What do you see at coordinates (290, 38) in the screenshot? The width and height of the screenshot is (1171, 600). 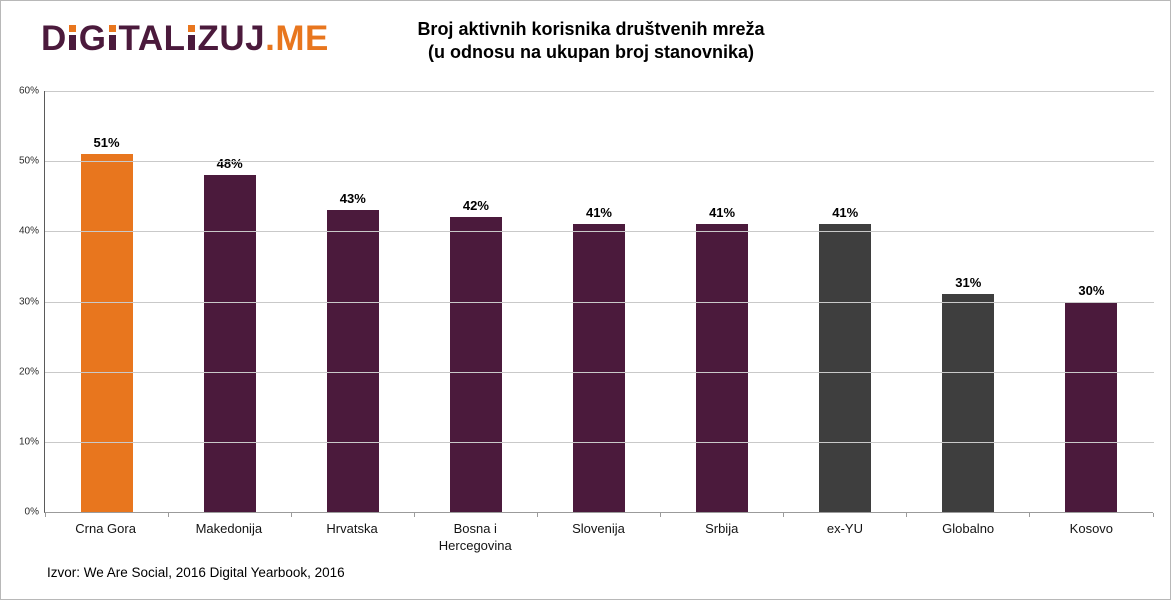 I see `logo-letter: M` at bounding box center [290, 38].